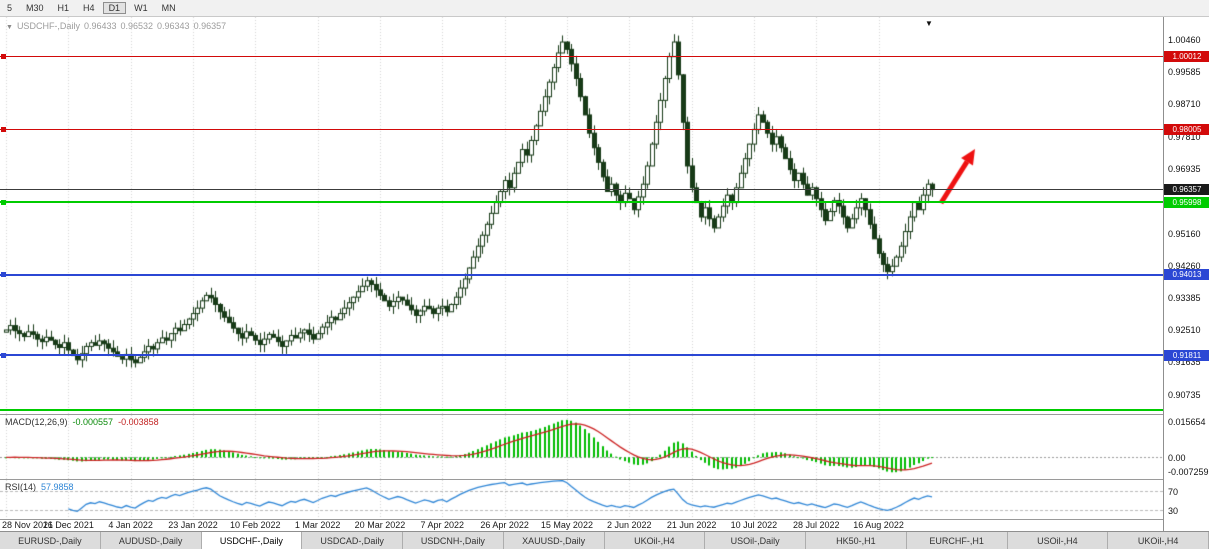 The image size is (1209, 549). What do you see at coordinates (1177, 458) in the screenshot?
I see `macd-axis-zero: 0.00` at bounding box center [1177, 458].